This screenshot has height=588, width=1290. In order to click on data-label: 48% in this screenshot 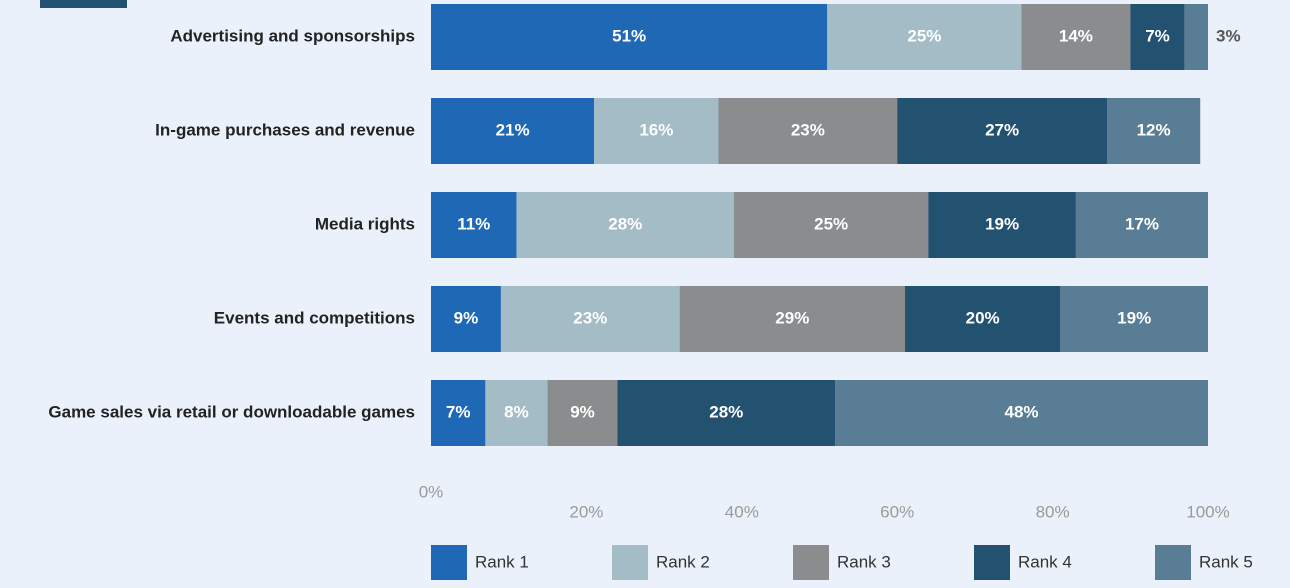, I will do `click(1022, 411)`.